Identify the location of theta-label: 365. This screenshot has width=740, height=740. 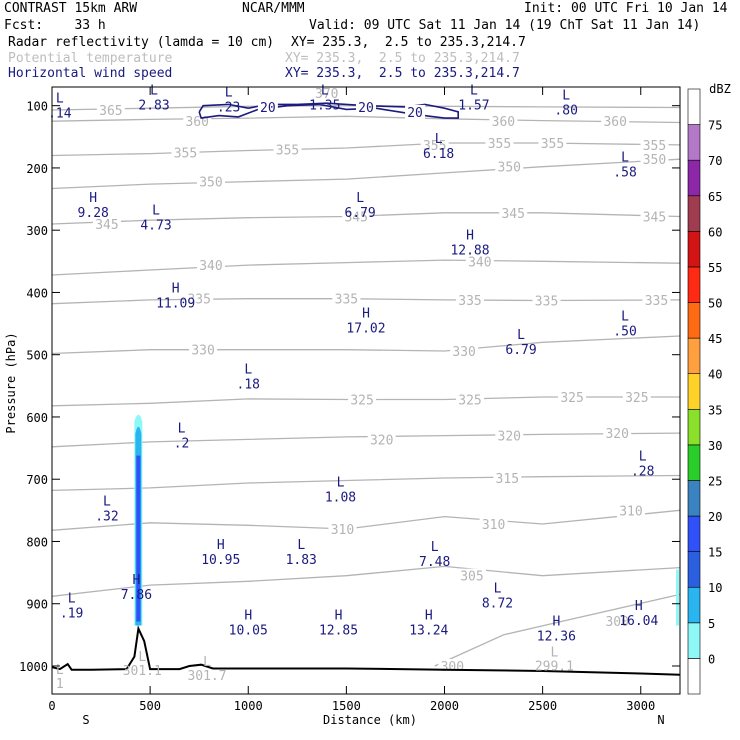
(110, 111).